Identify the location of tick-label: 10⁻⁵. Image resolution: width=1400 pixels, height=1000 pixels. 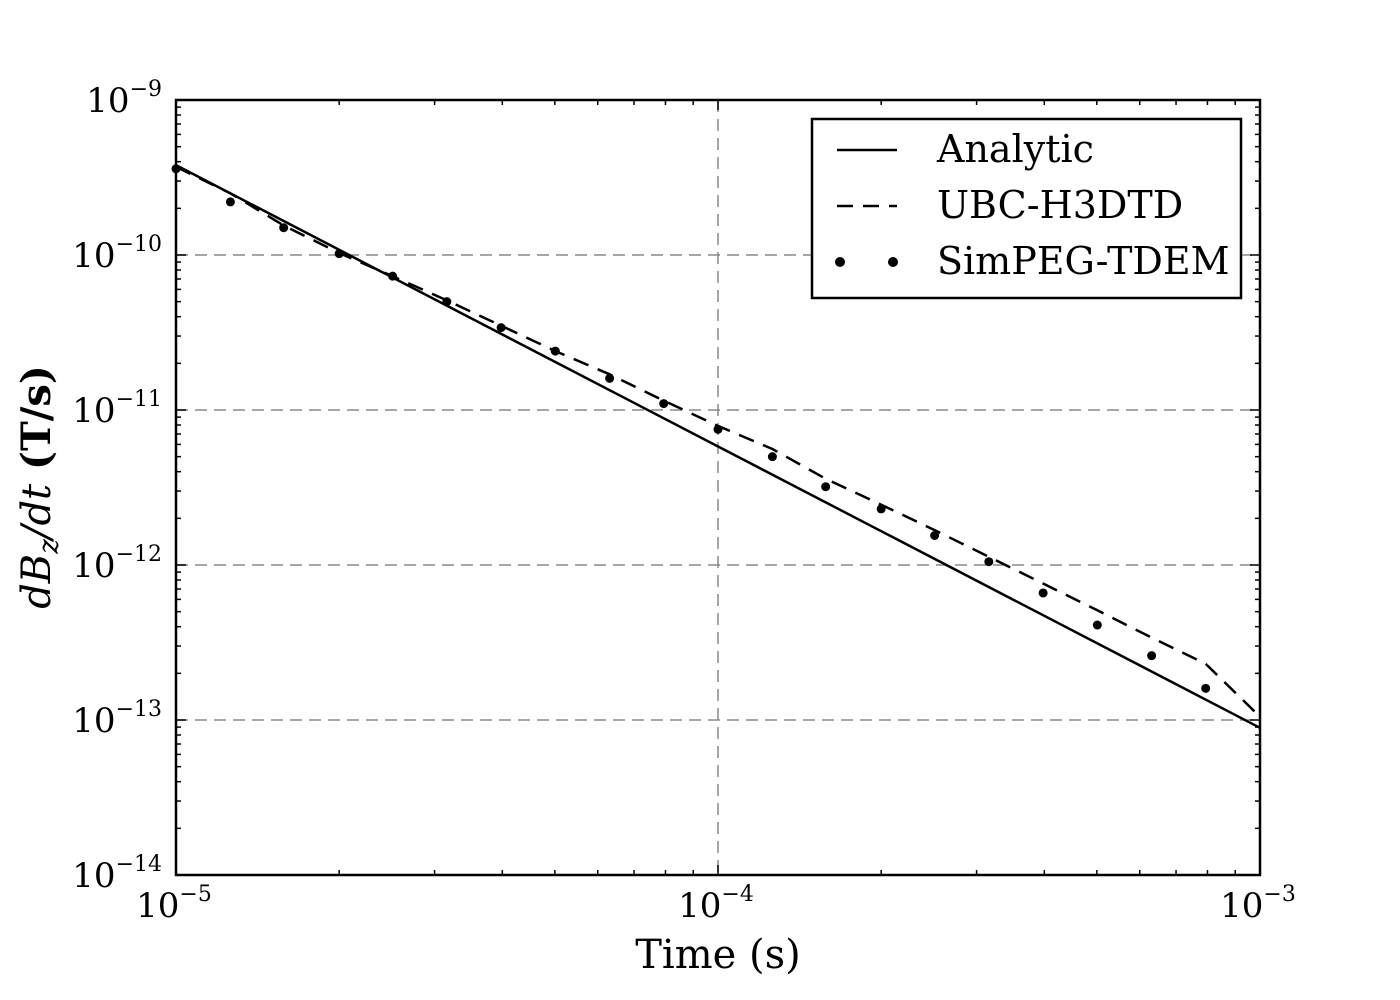
(174, 904).